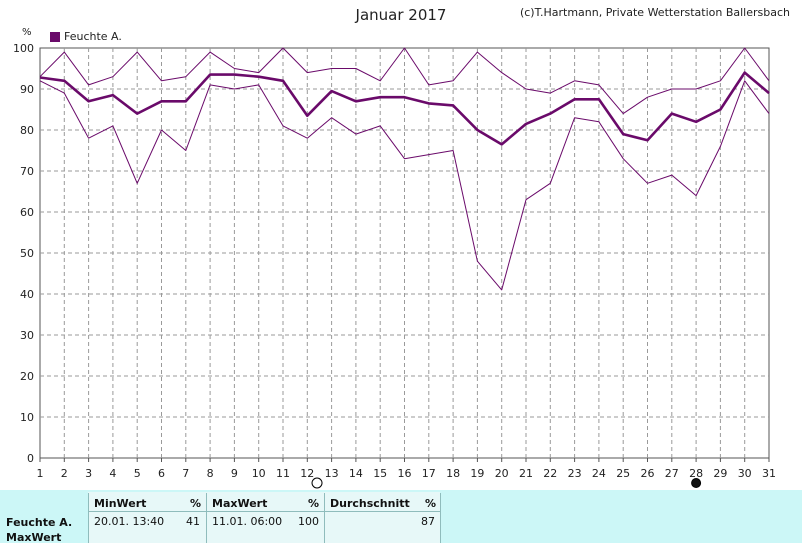  What do you see at coordinates (502, 473) in the screenshot?
I see `x-tick-label: 20` at bounding box center [502, 473].